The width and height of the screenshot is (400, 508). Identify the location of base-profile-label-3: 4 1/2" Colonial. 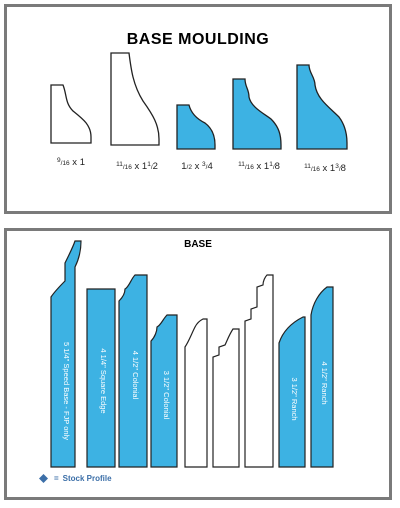
(135, 375).